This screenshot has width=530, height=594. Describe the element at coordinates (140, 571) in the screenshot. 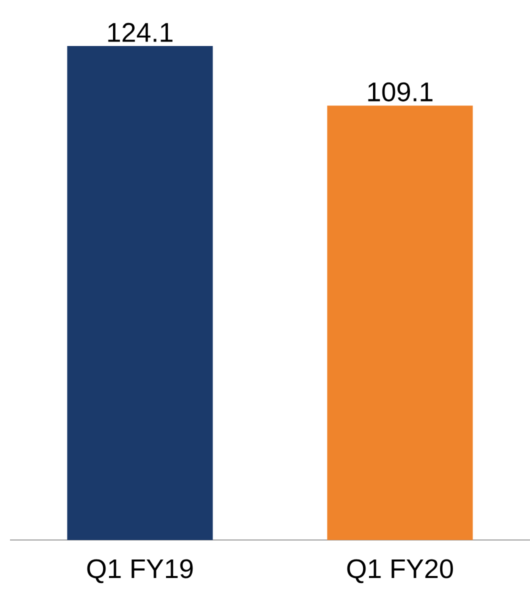

I see `x-tick-label: Q1 FY19` at that location.